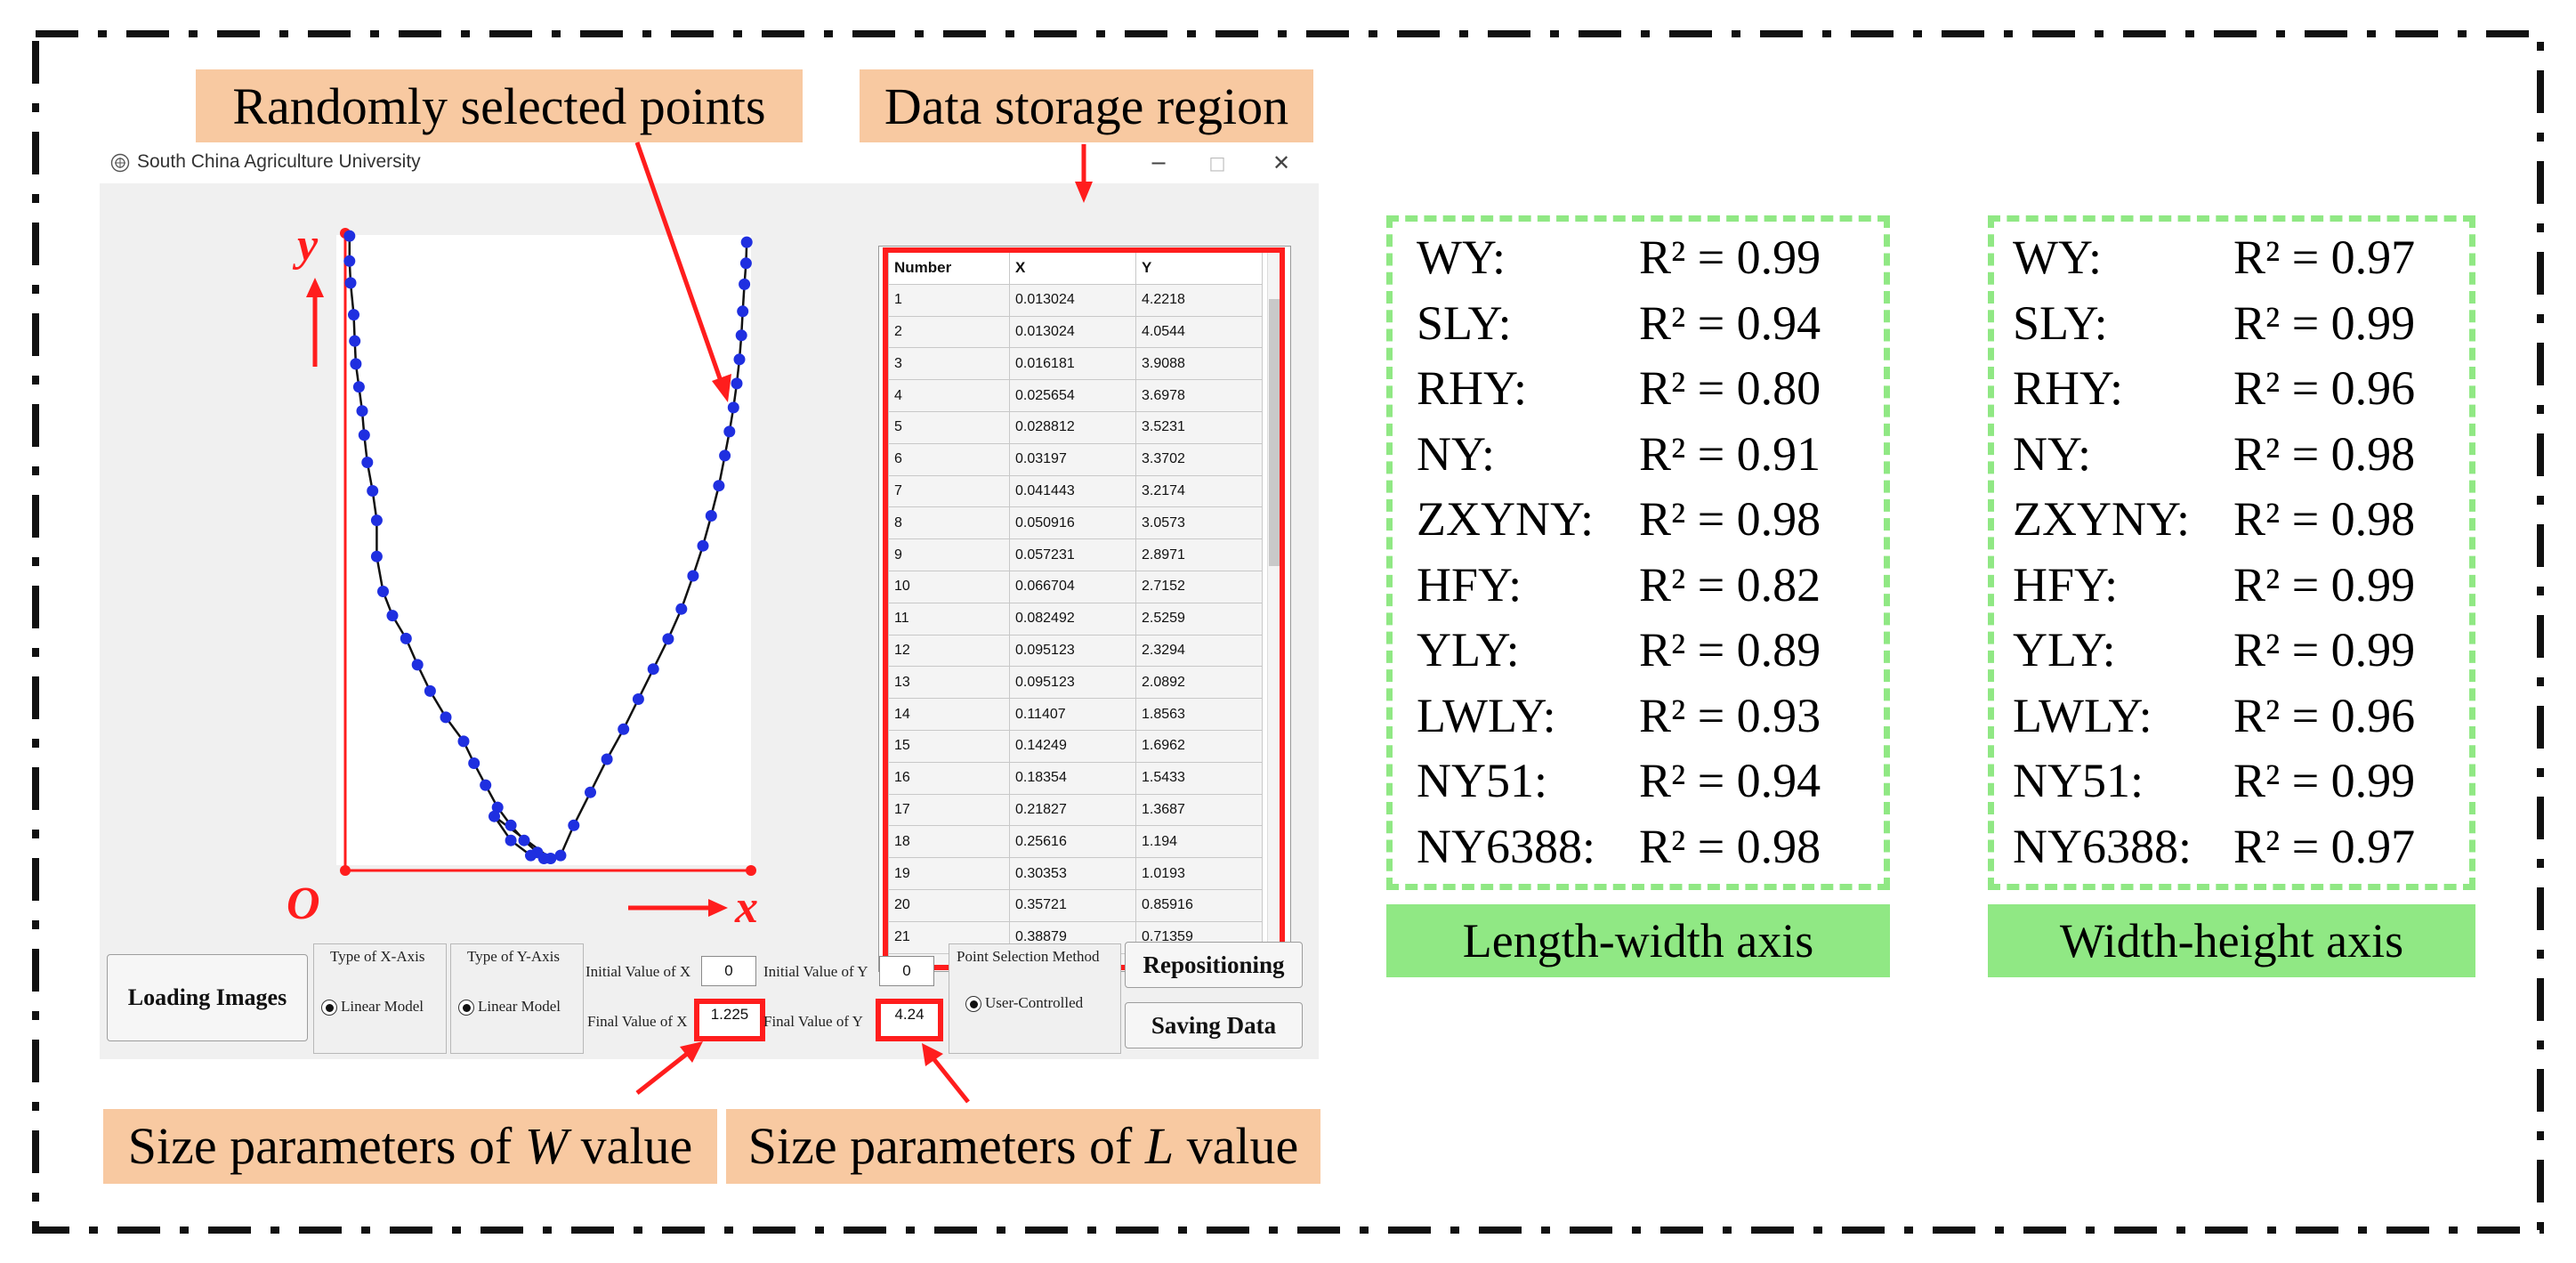 The width and height of the screenshot is (2576, 1263). I want to click on cell-x: 0.013024, so click(1072, 332).